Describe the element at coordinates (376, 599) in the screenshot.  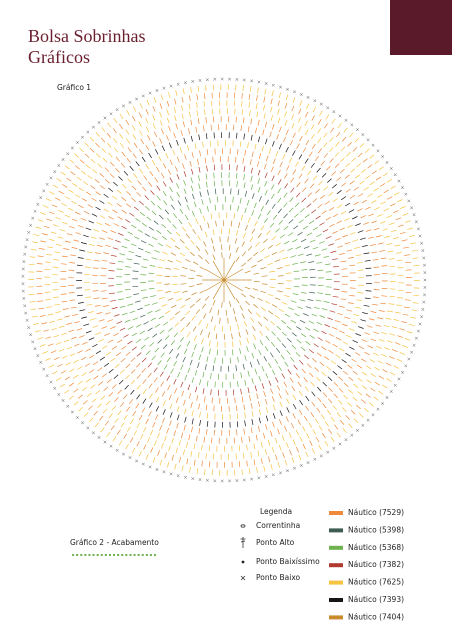
I see `legend-item: Náutico (7393)` at that location.